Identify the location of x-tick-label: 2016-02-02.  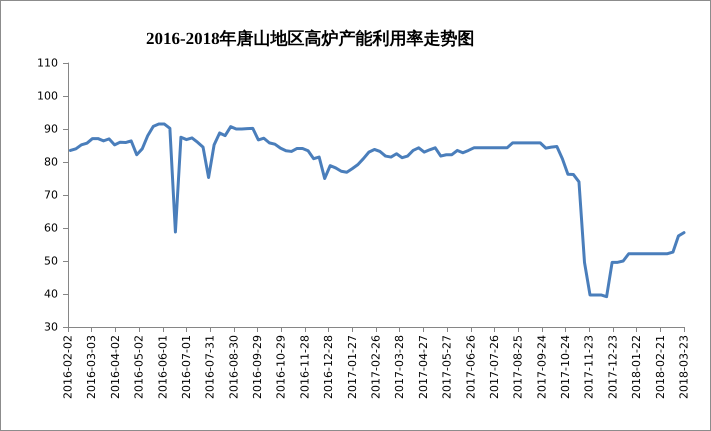
(68, 367).